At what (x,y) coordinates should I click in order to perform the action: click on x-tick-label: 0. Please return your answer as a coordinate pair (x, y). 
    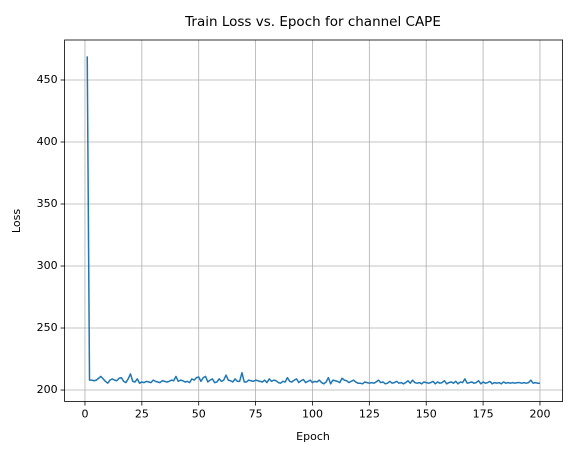
    Looking at the image, I should click on (84, 414).